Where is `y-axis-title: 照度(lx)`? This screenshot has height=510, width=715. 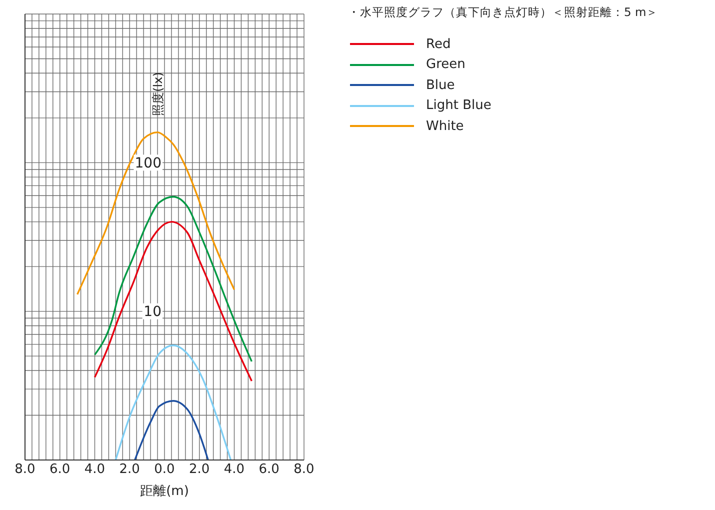
y-axis-title: 照度(lx) is located at coordinates (158, 94).